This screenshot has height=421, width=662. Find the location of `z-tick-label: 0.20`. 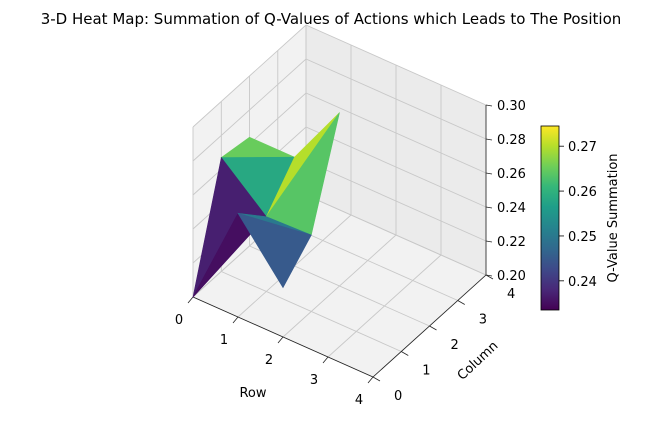

z-tick-label: 0.20 is located at coordinates (511, 276).